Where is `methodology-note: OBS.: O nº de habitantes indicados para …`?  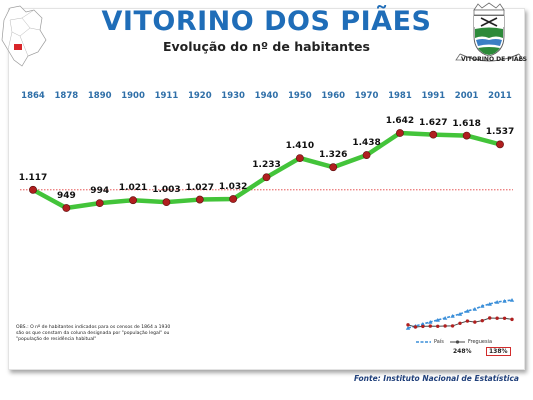
methodology-note: OBS.: O nº de habitantes indicados para … is located at coordinates (93, 333).